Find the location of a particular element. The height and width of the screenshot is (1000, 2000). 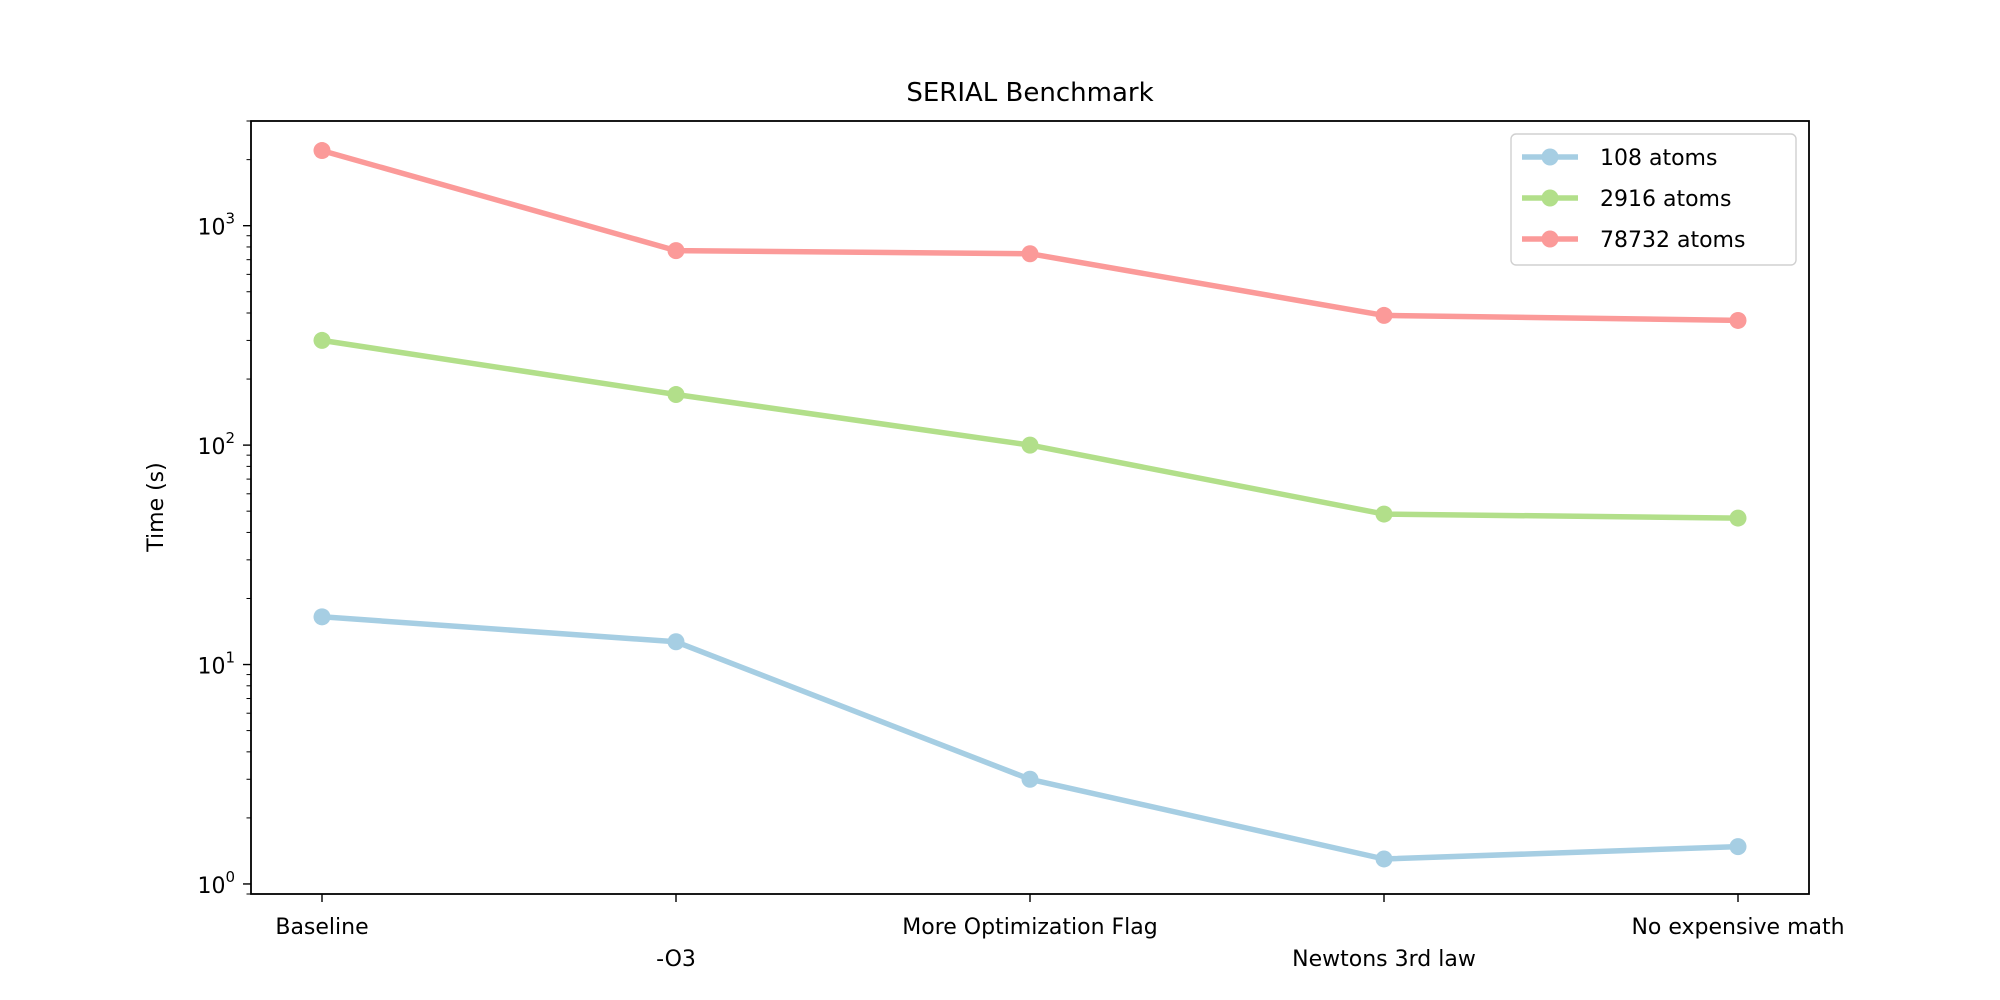

legend-label: 2916 atoms is located at coordinates (1665, 199).